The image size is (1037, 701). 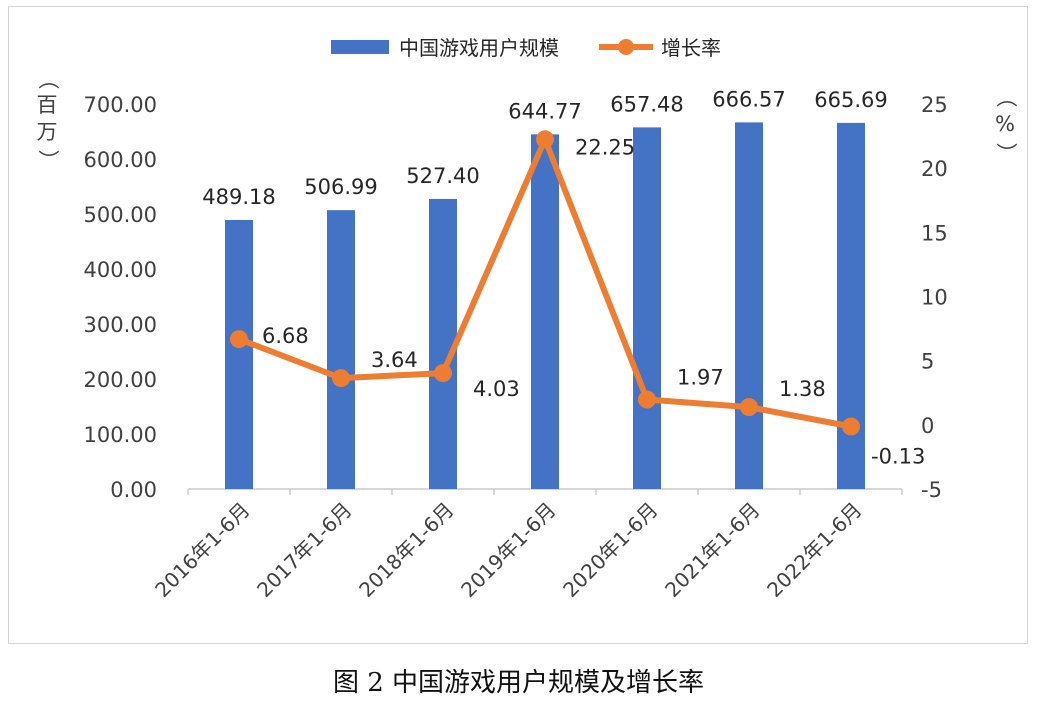 I want to click on bar-data-label: 527.40, so click(x=442, y=176).